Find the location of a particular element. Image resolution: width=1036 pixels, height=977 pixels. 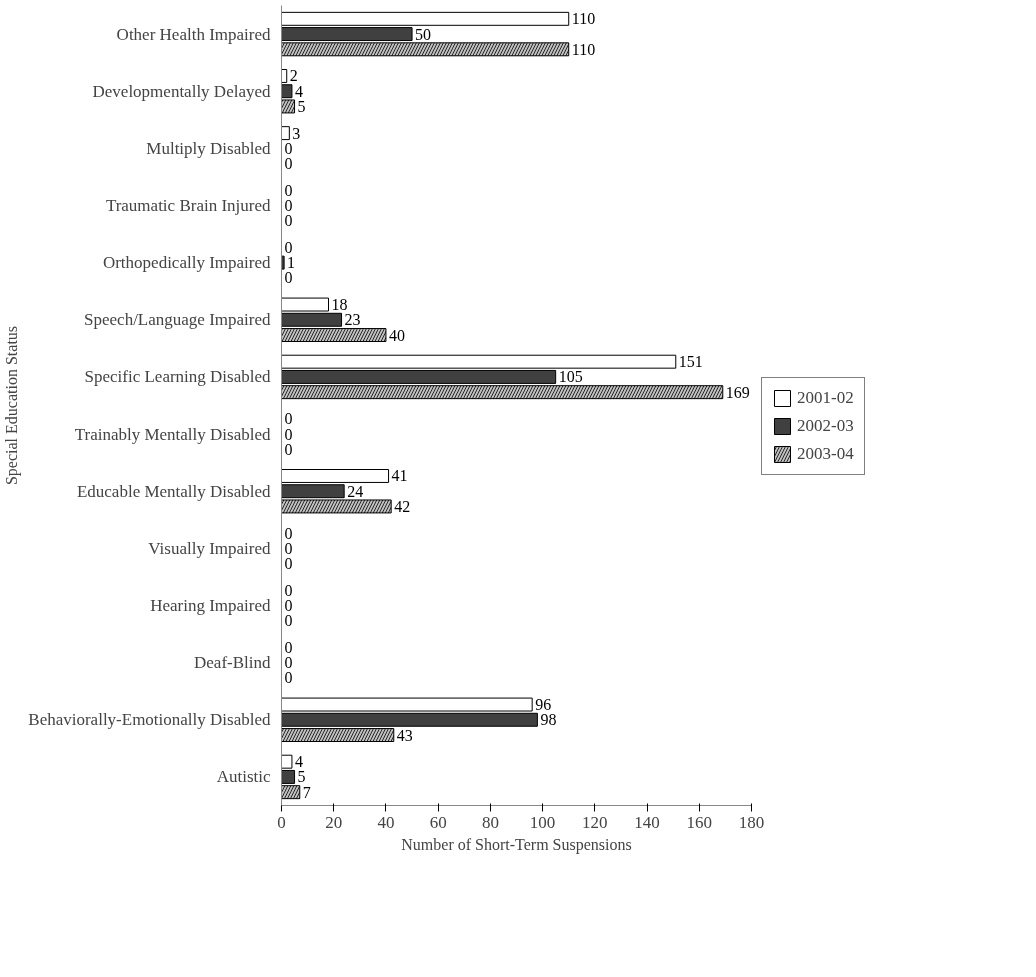

data-label: 2 is located at coordinates (293, 76).